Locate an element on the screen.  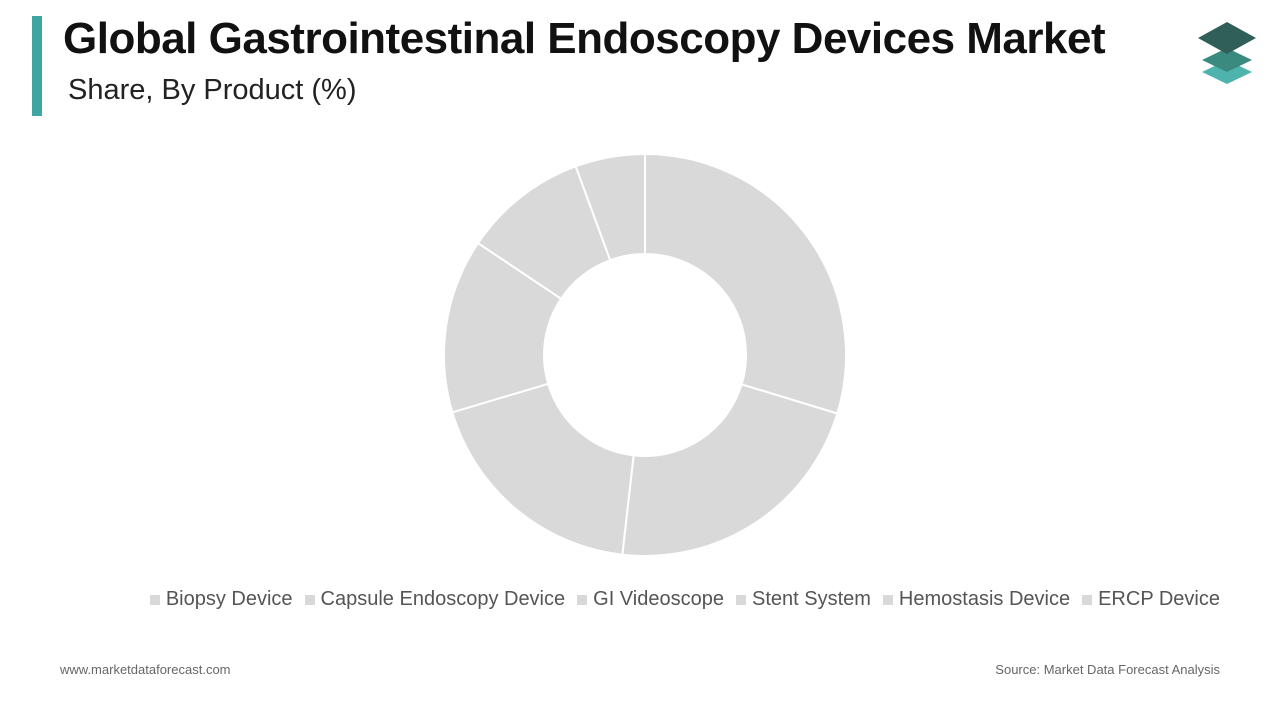
legend-label: ERCP Device is located at coordinates (1159, 599).